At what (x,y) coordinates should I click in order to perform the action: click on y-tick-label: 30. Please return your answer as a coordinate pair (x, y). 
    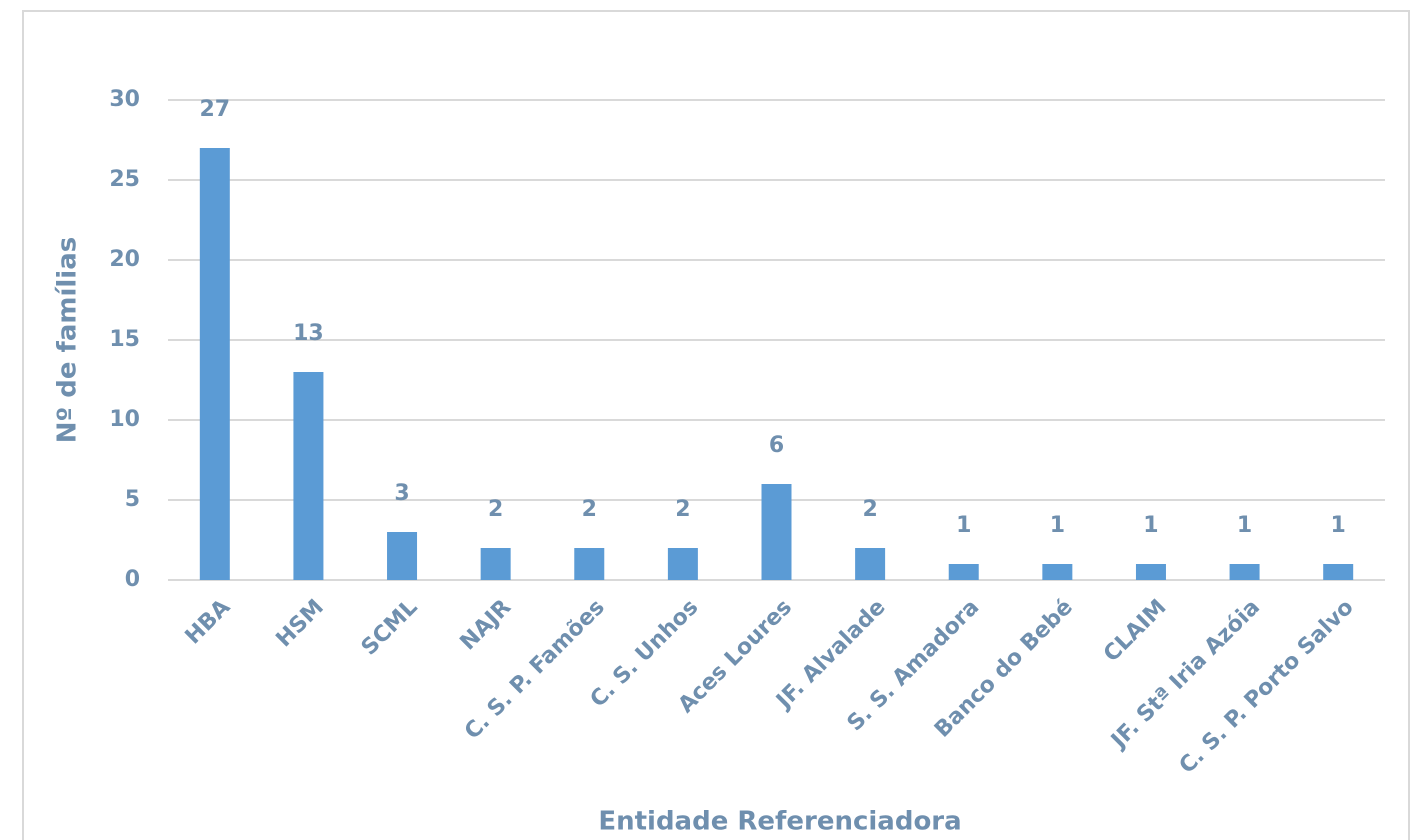
    Looking at the image, I should click on (124, 99).